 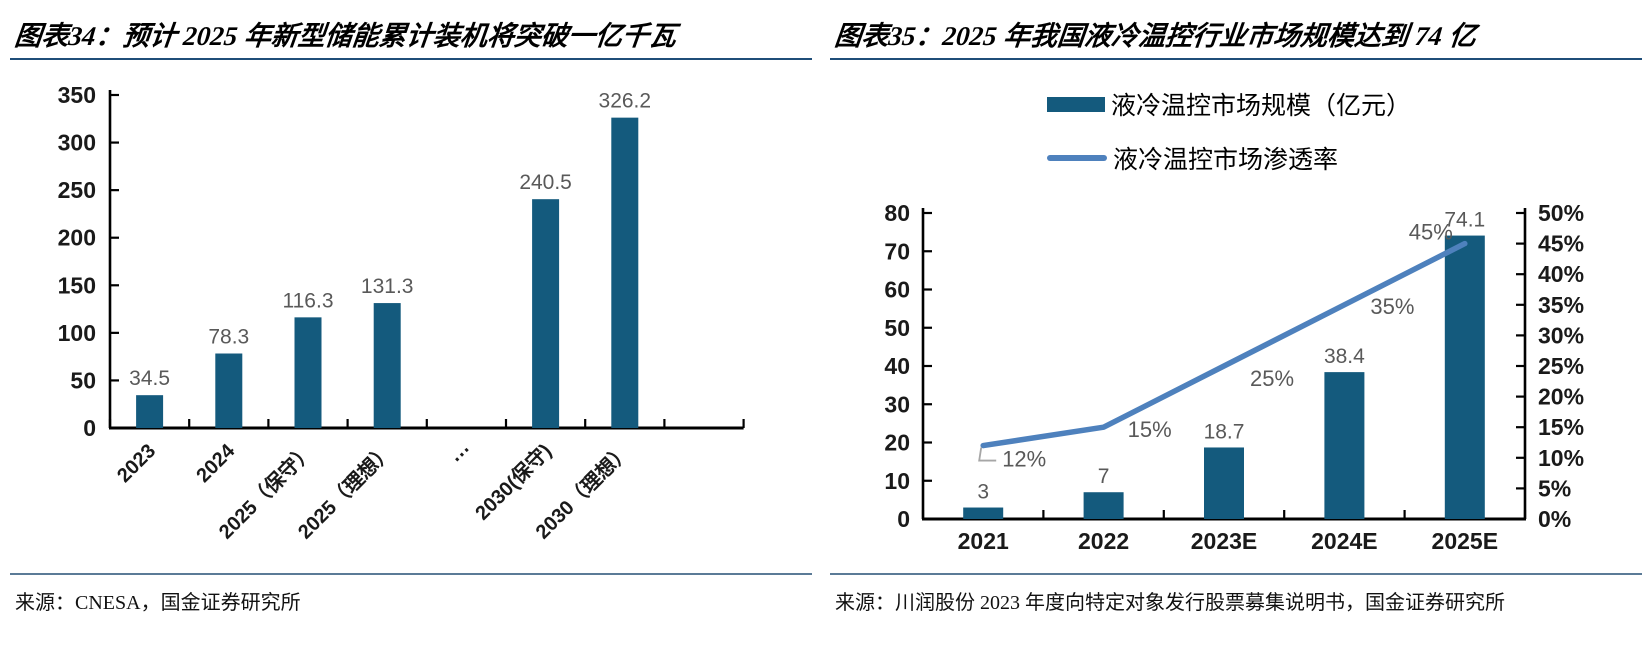 What do you see at coordinates (77, 95) in the screenshot?
I see `y-tick-label: 350` at bounding box center [77, 95].